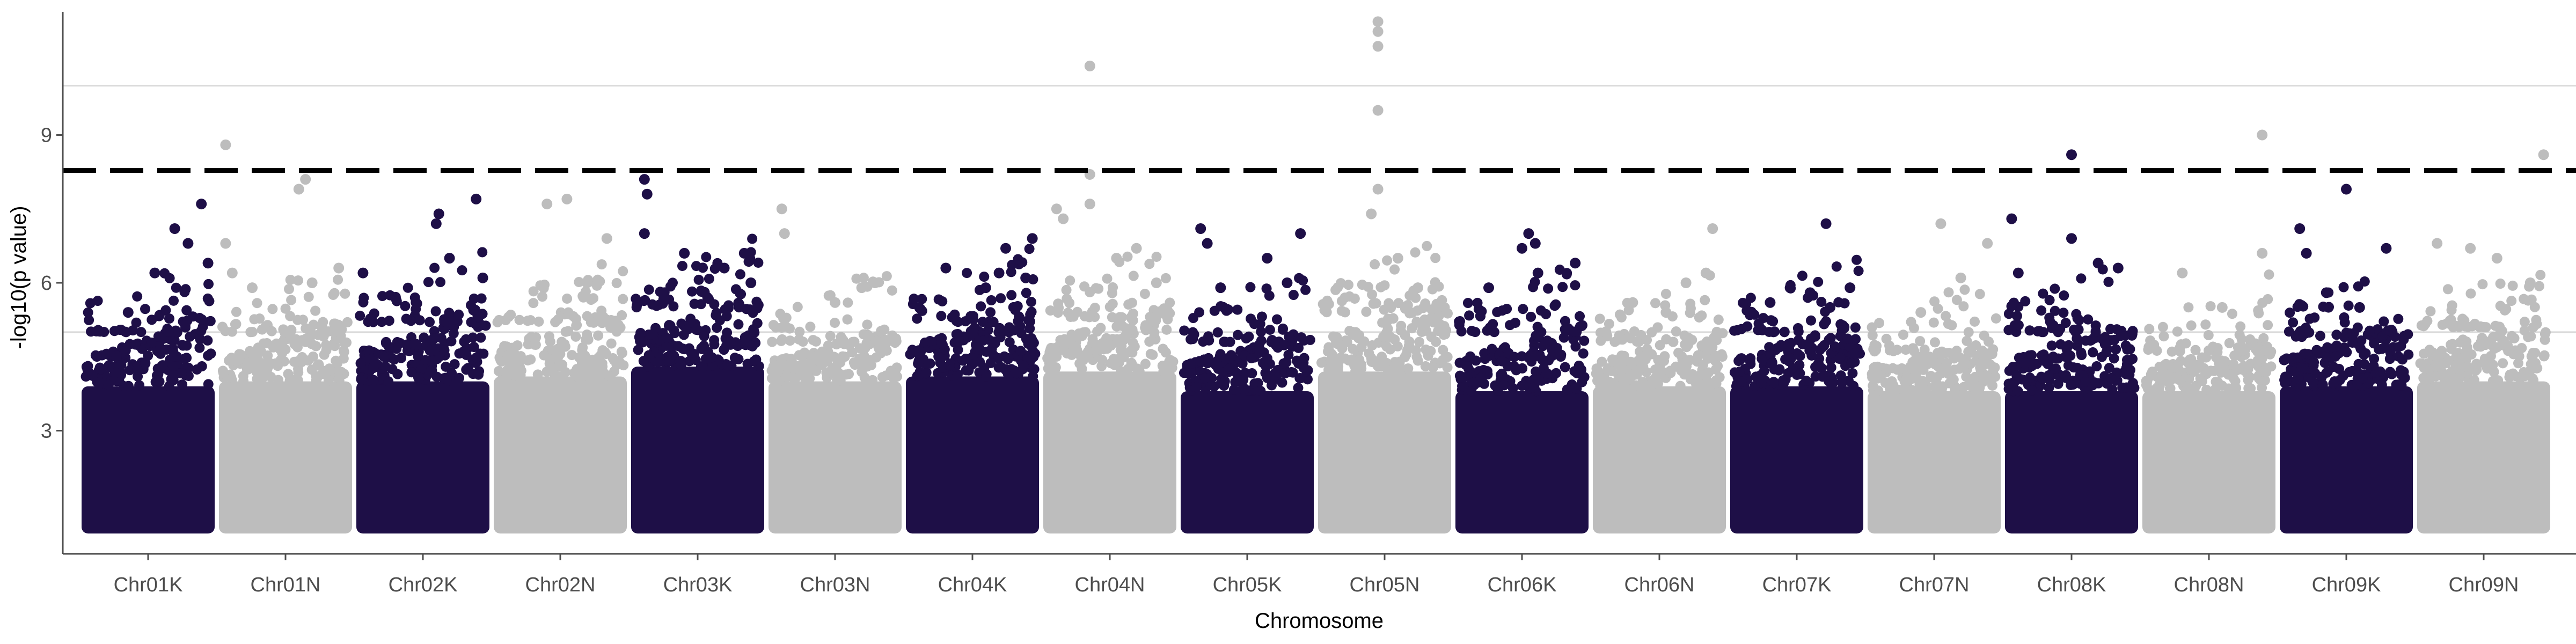 The image size is (2576, 644). Describe the element at coordinates (972, 455) in the screenshot. I see `points-body-Chr04K` at that location.